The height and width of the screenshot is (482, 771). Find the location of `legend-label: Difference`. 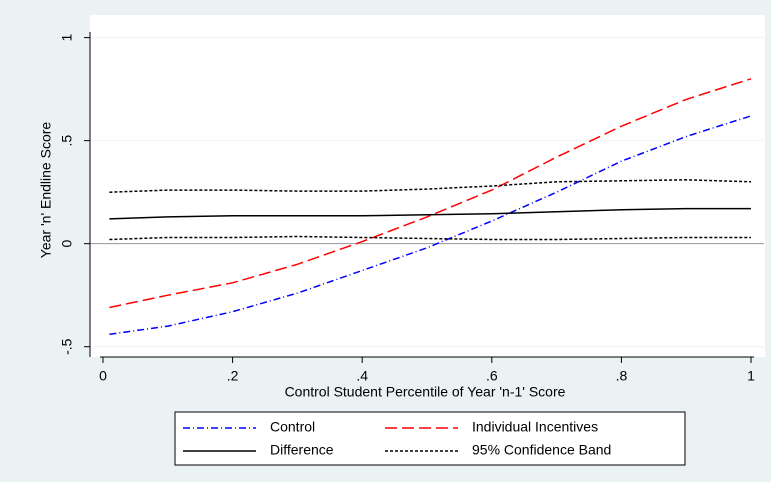

legend-label: Difference is located at coordinates (302, 450).